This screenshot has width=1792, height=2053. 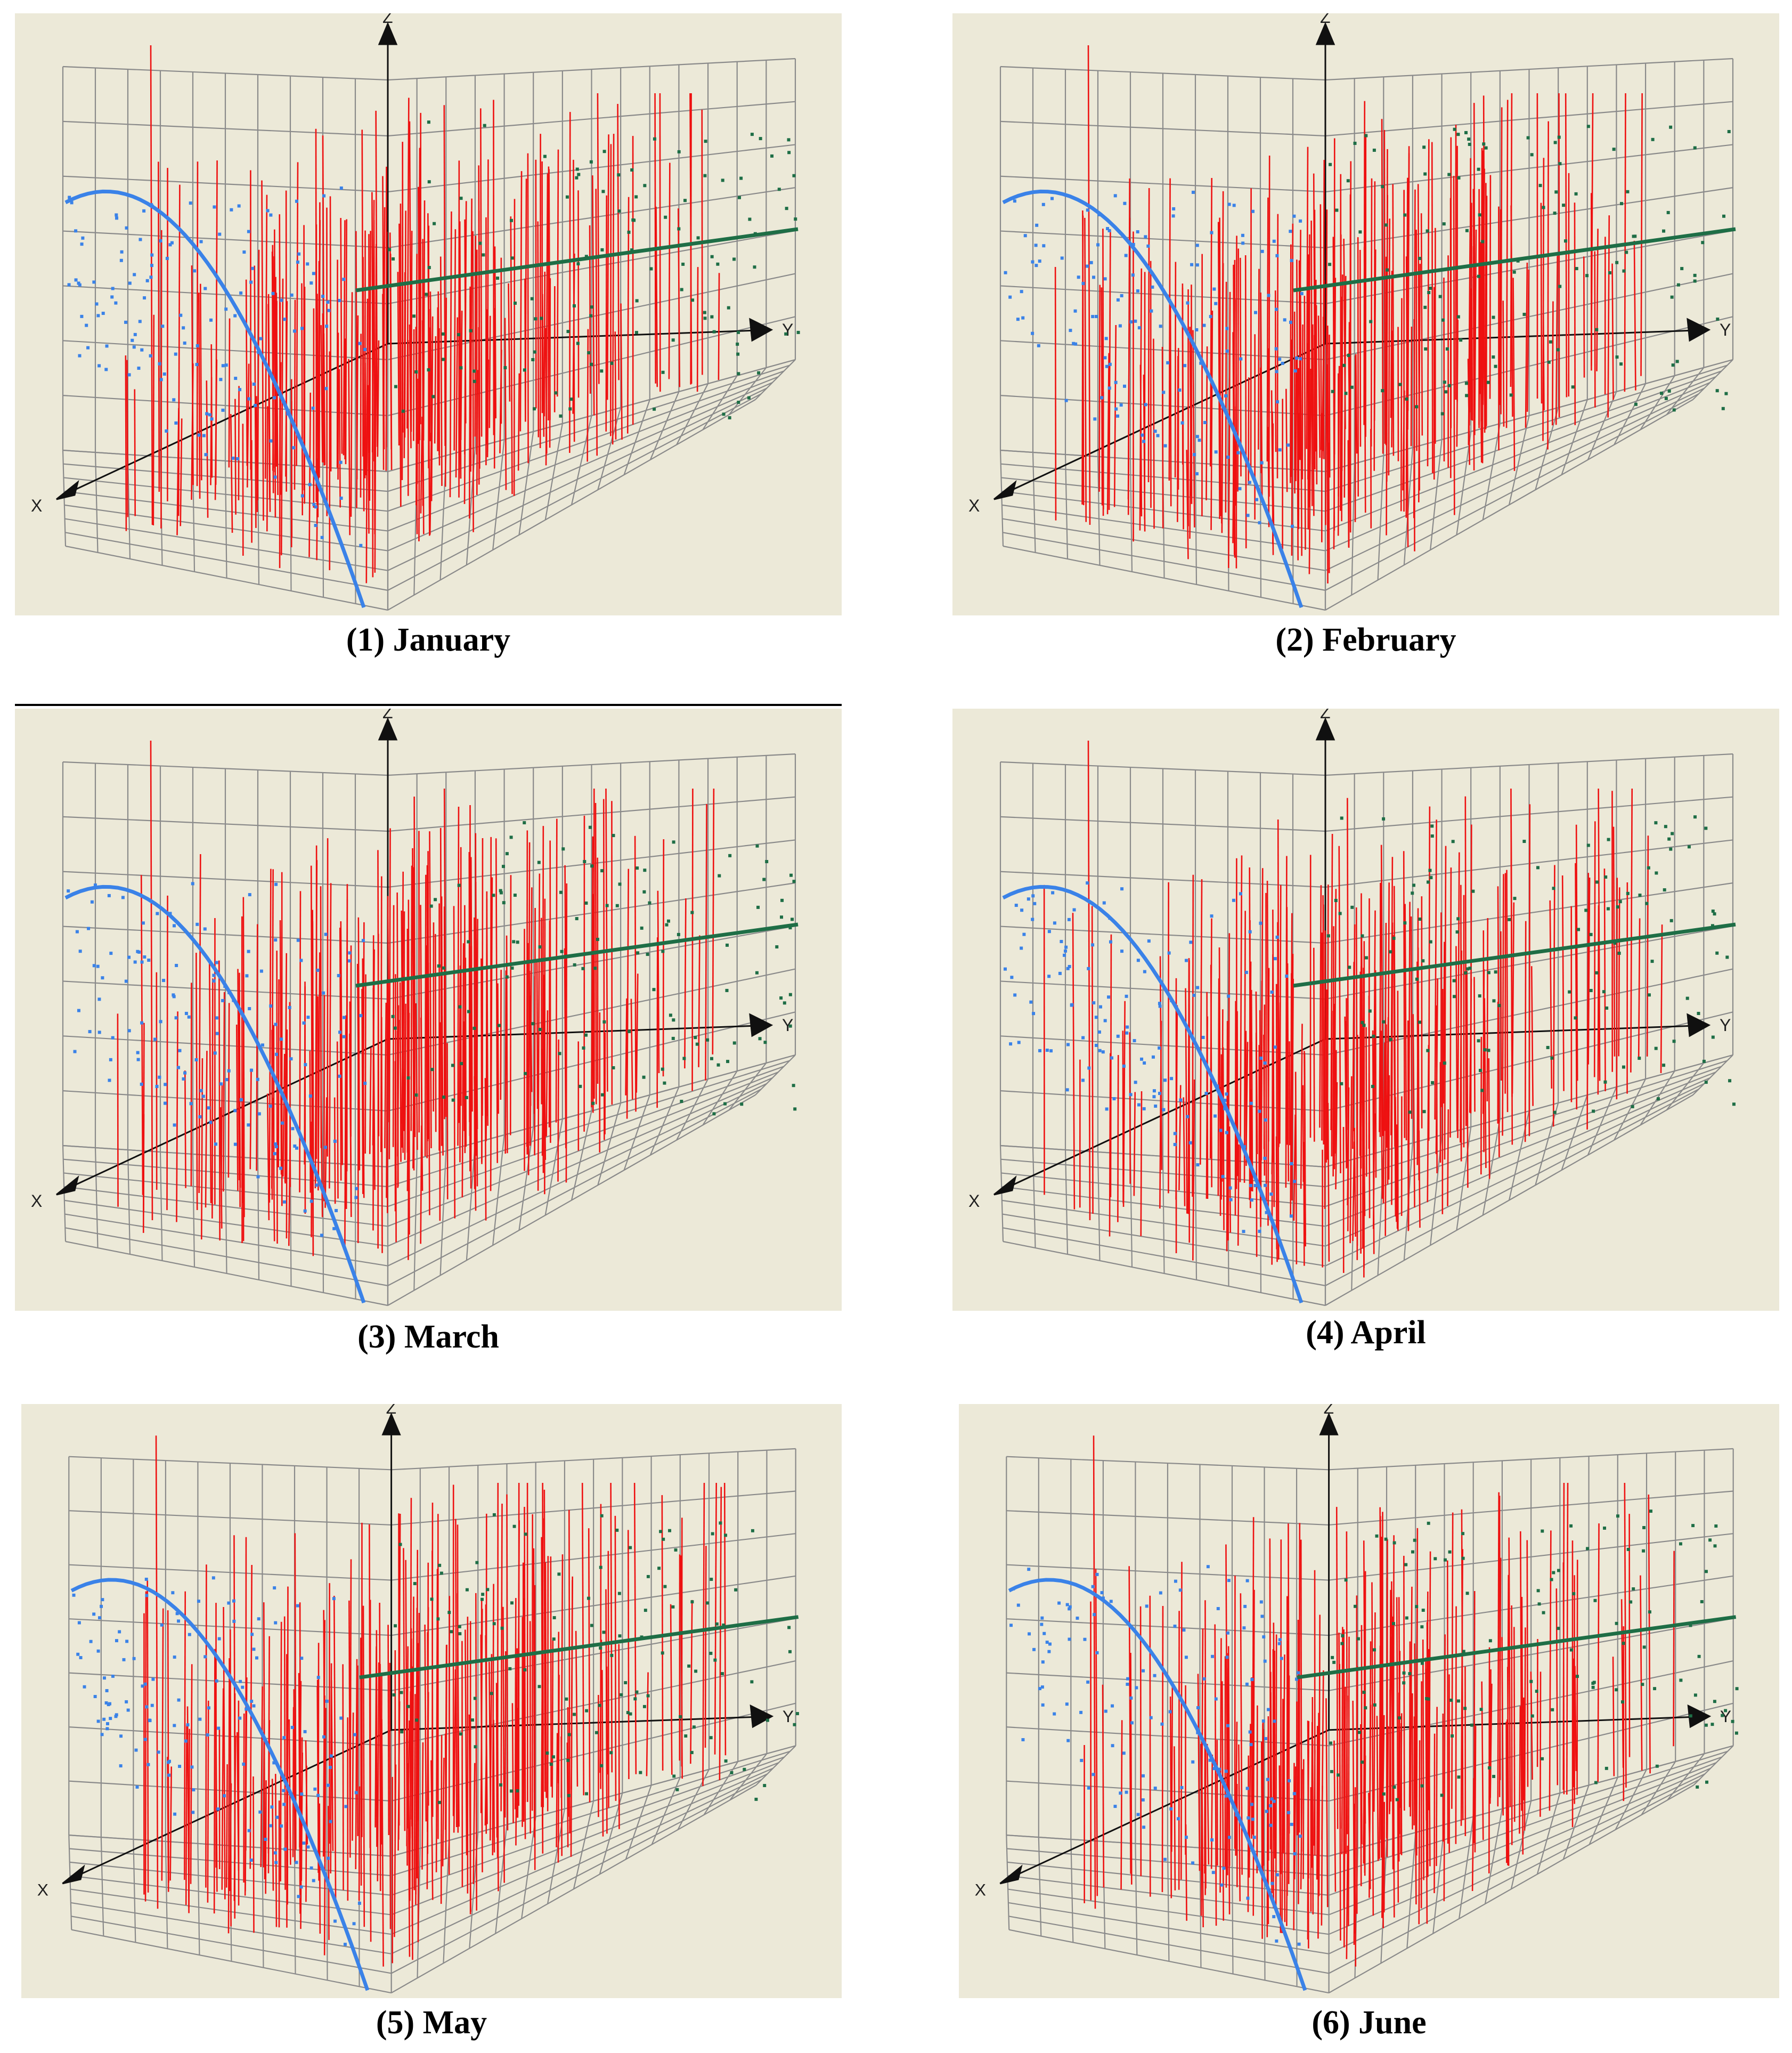 What do you see at coordinates (575, 1724) in the screenshot?
I see `y-axis-line` at bounding box center [575, 1724].